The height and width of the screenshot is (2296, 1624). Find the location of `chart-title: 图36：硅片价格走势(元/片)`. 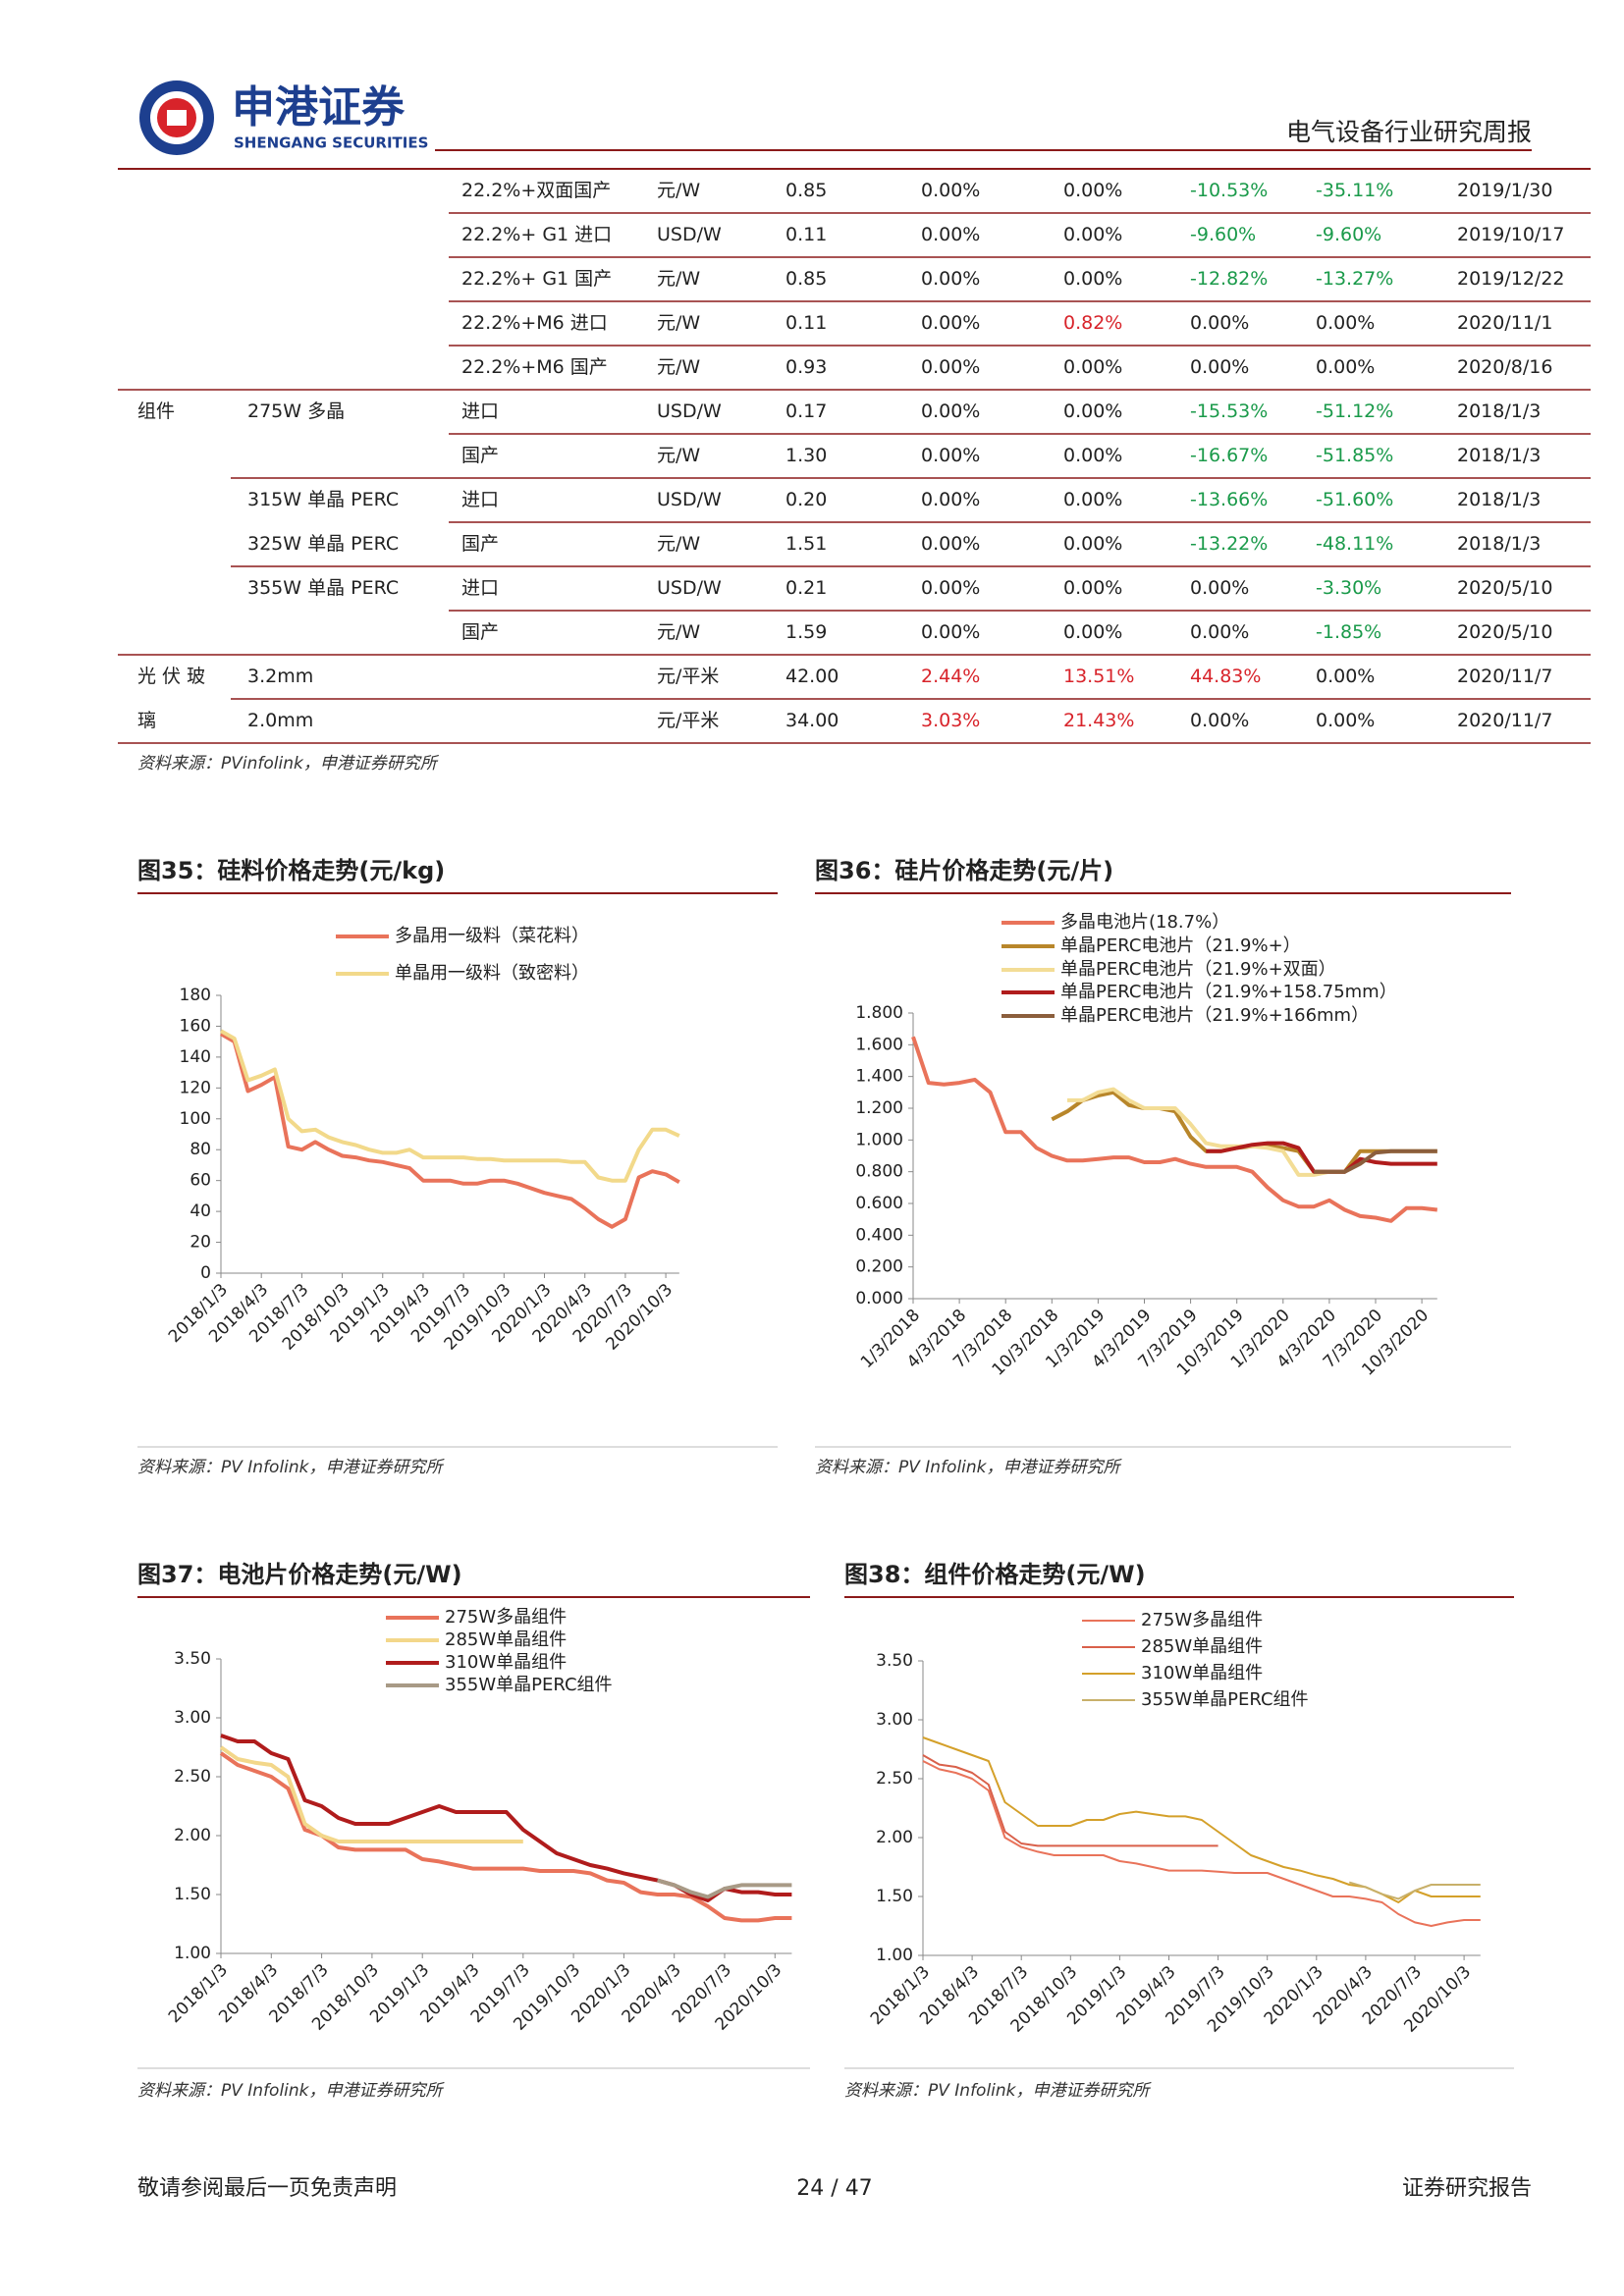

chart-title: 图36：硅片价格走势(元/片) is located at coordinates (964, 871).